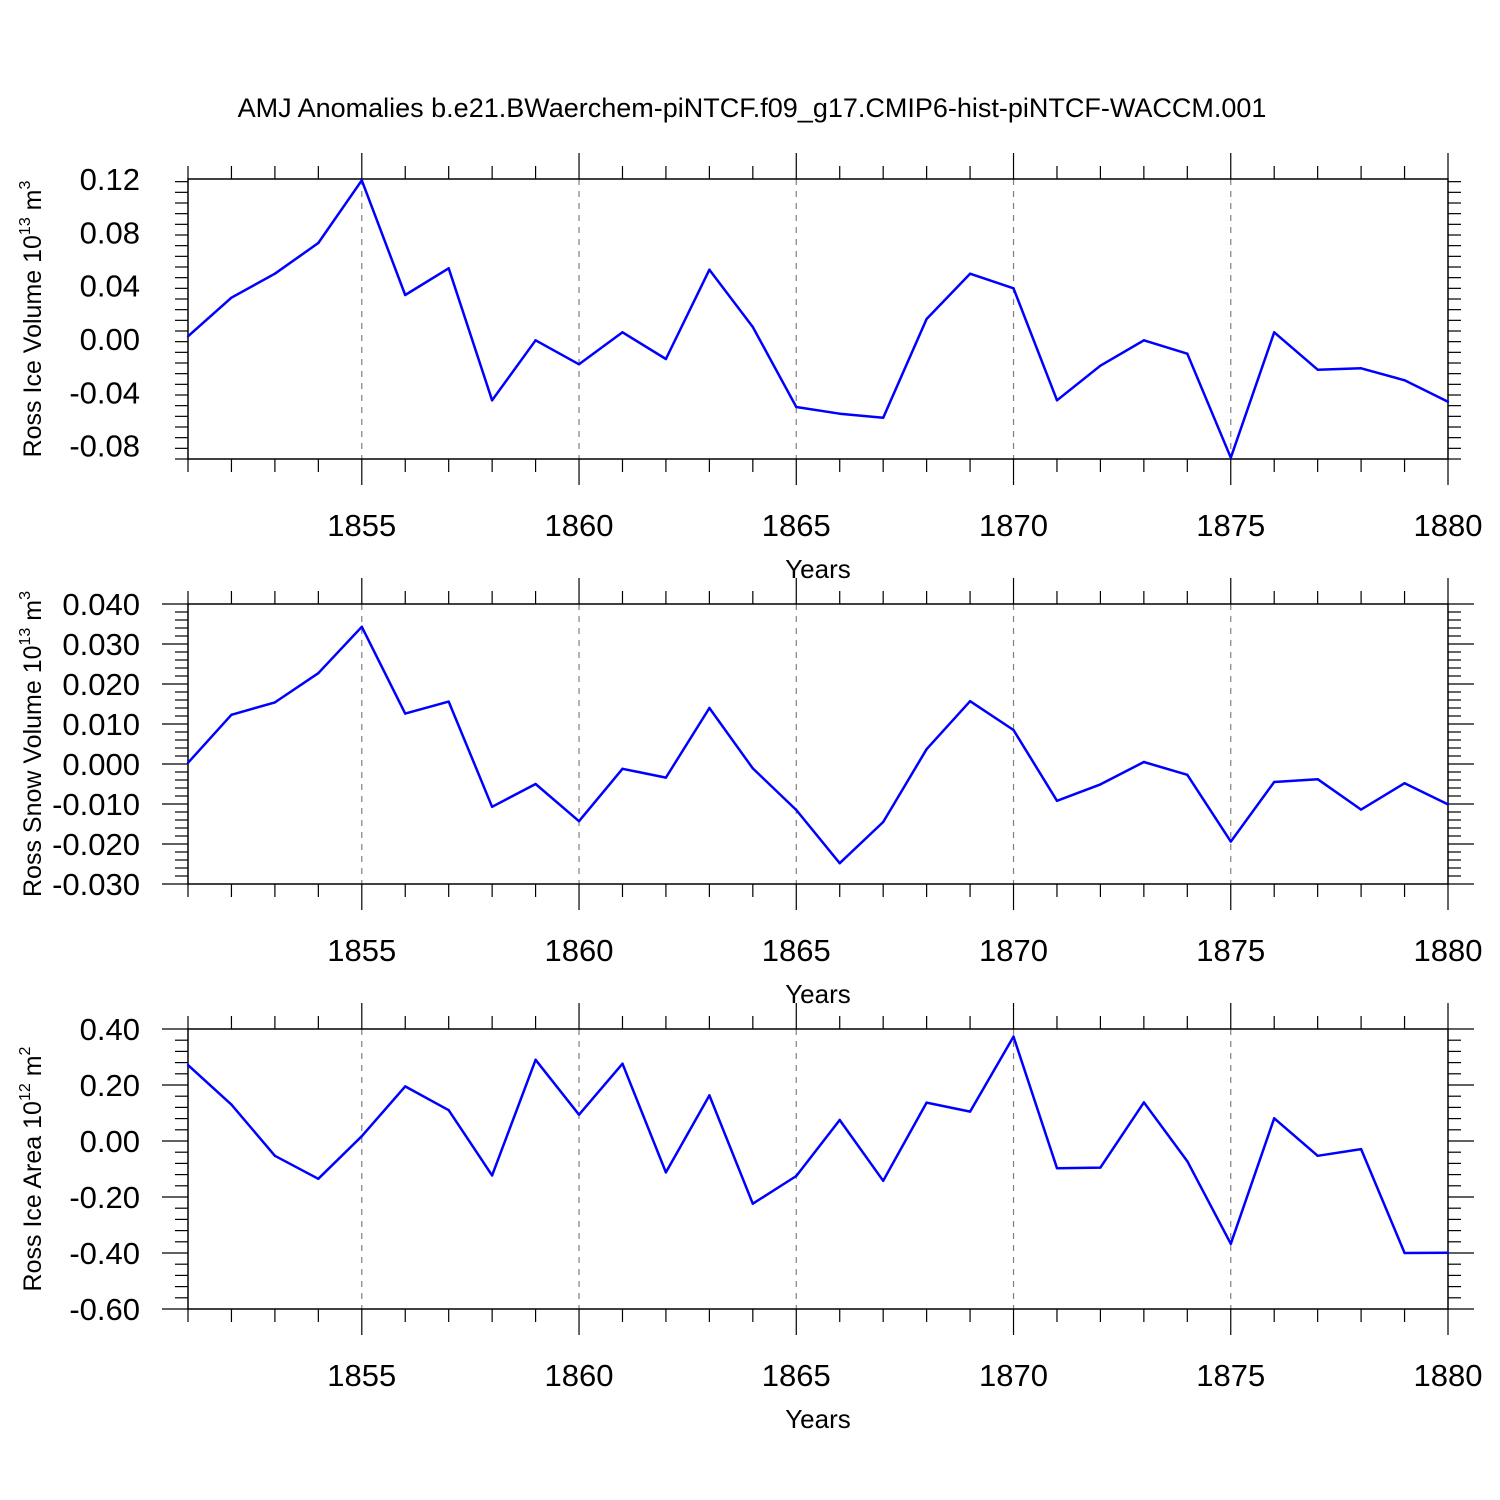 The image size is (1500, 1500). I want to click on y-tick-label: 0.030, so click(101, 644).